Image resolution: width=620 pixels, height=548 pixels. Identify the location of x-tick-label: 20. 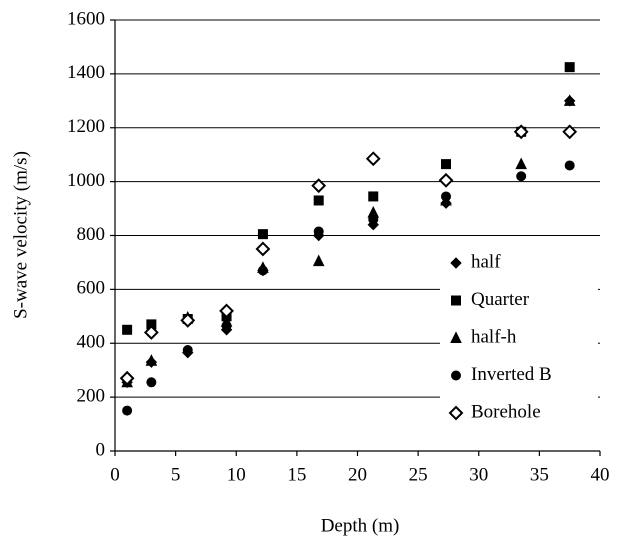
(357, 474).